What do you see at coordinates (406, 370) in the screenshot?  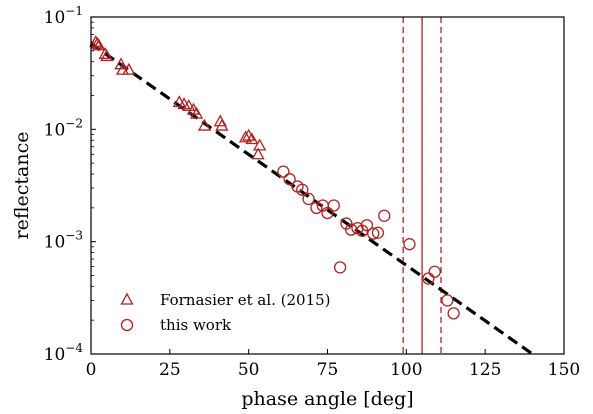 I see `x-tick-label-4: 100` at bounding box center [406, 370].